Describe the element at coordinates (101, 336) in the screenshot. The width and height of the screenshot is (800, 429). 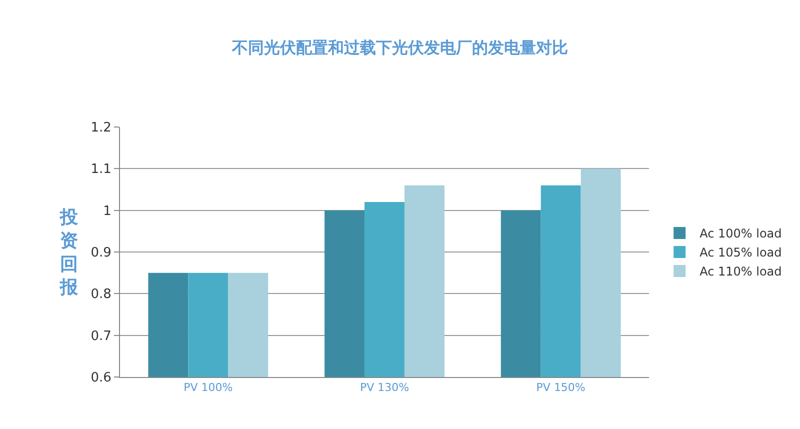
I see `y-tick-label: 0.7` at that location.